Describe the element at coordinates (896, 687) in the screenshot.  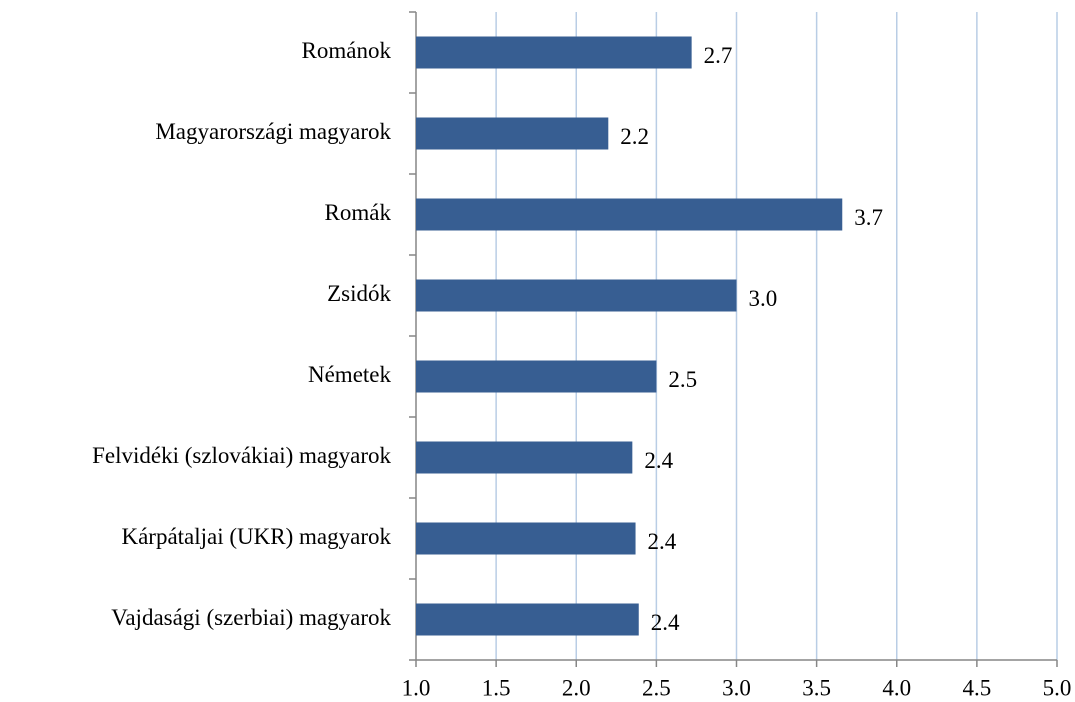
I see `x-tick-label: 4.0` at that location.